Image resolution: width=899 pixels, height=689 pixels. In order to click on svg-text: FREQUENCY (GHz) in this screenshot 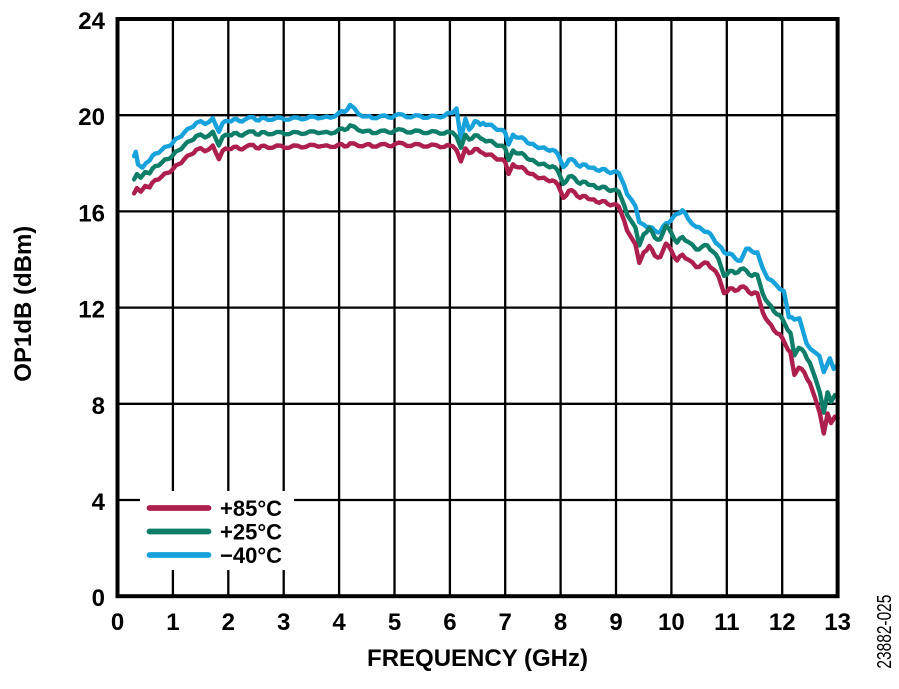, I will do `click(477, 658)`.